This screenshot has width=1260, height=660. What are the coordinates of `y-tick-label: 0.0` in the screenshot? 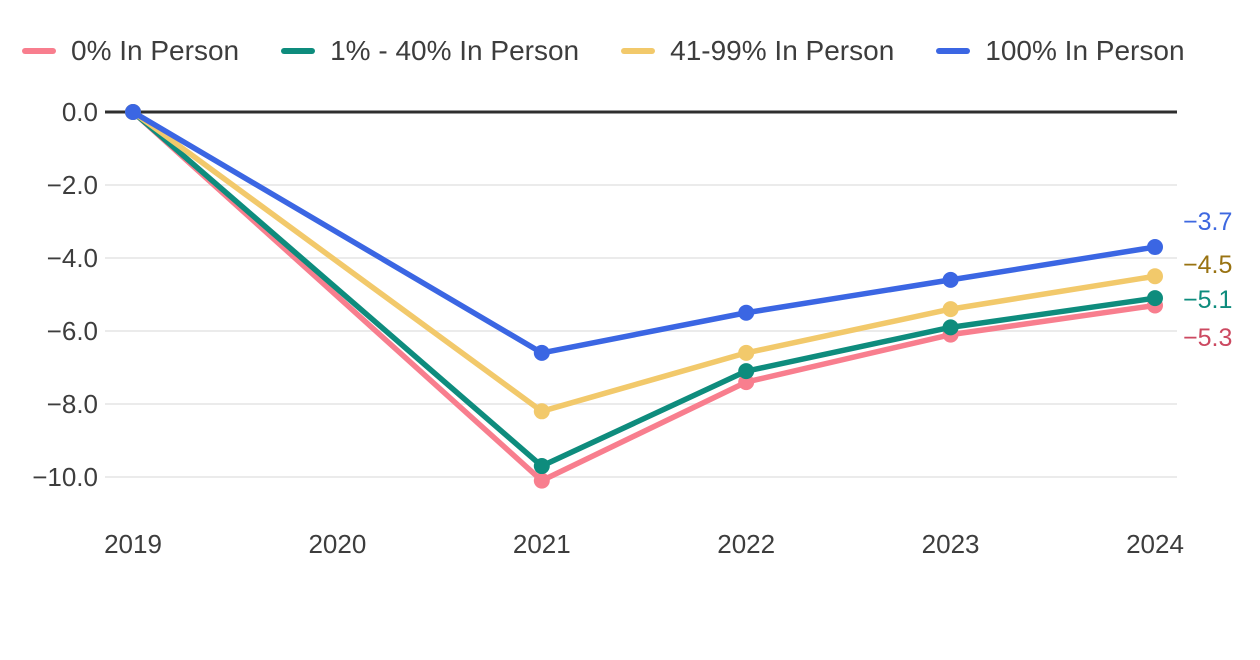 It's located at (80, 112).